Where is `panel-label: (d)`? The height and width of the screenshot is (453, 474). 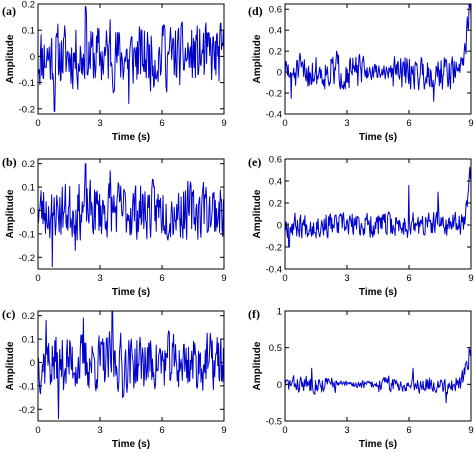 panel-label: (d) is located at coordinates (255, 11).